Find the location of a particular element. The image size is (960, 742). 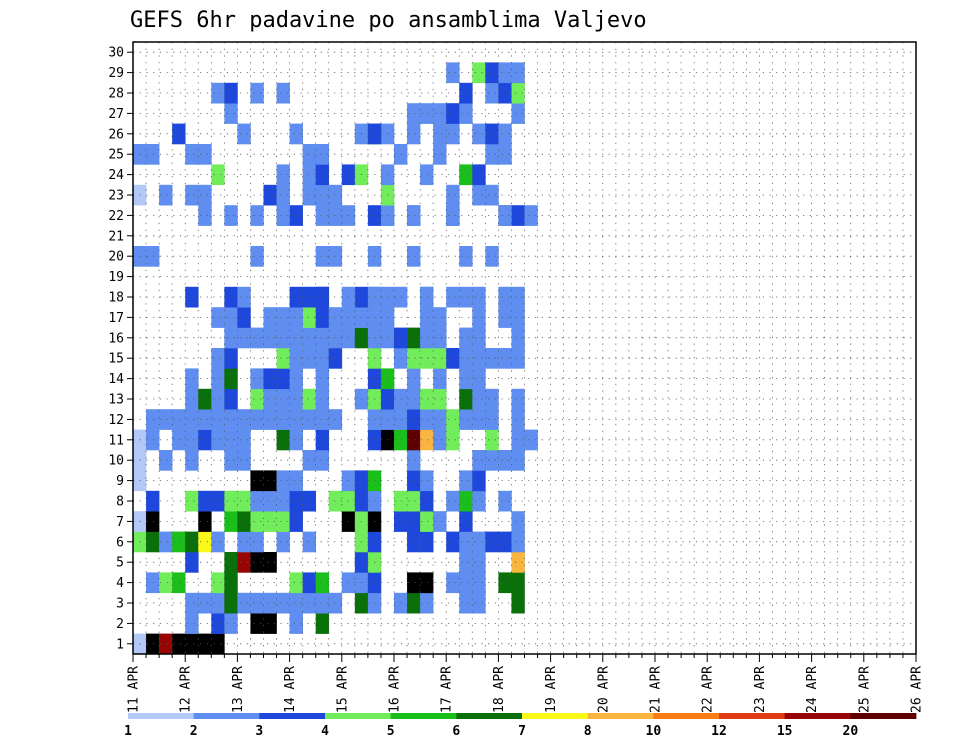

chart-title: GEFS 6hr padavine po ansamblima Valjevo is located at coordinates (388, 20).